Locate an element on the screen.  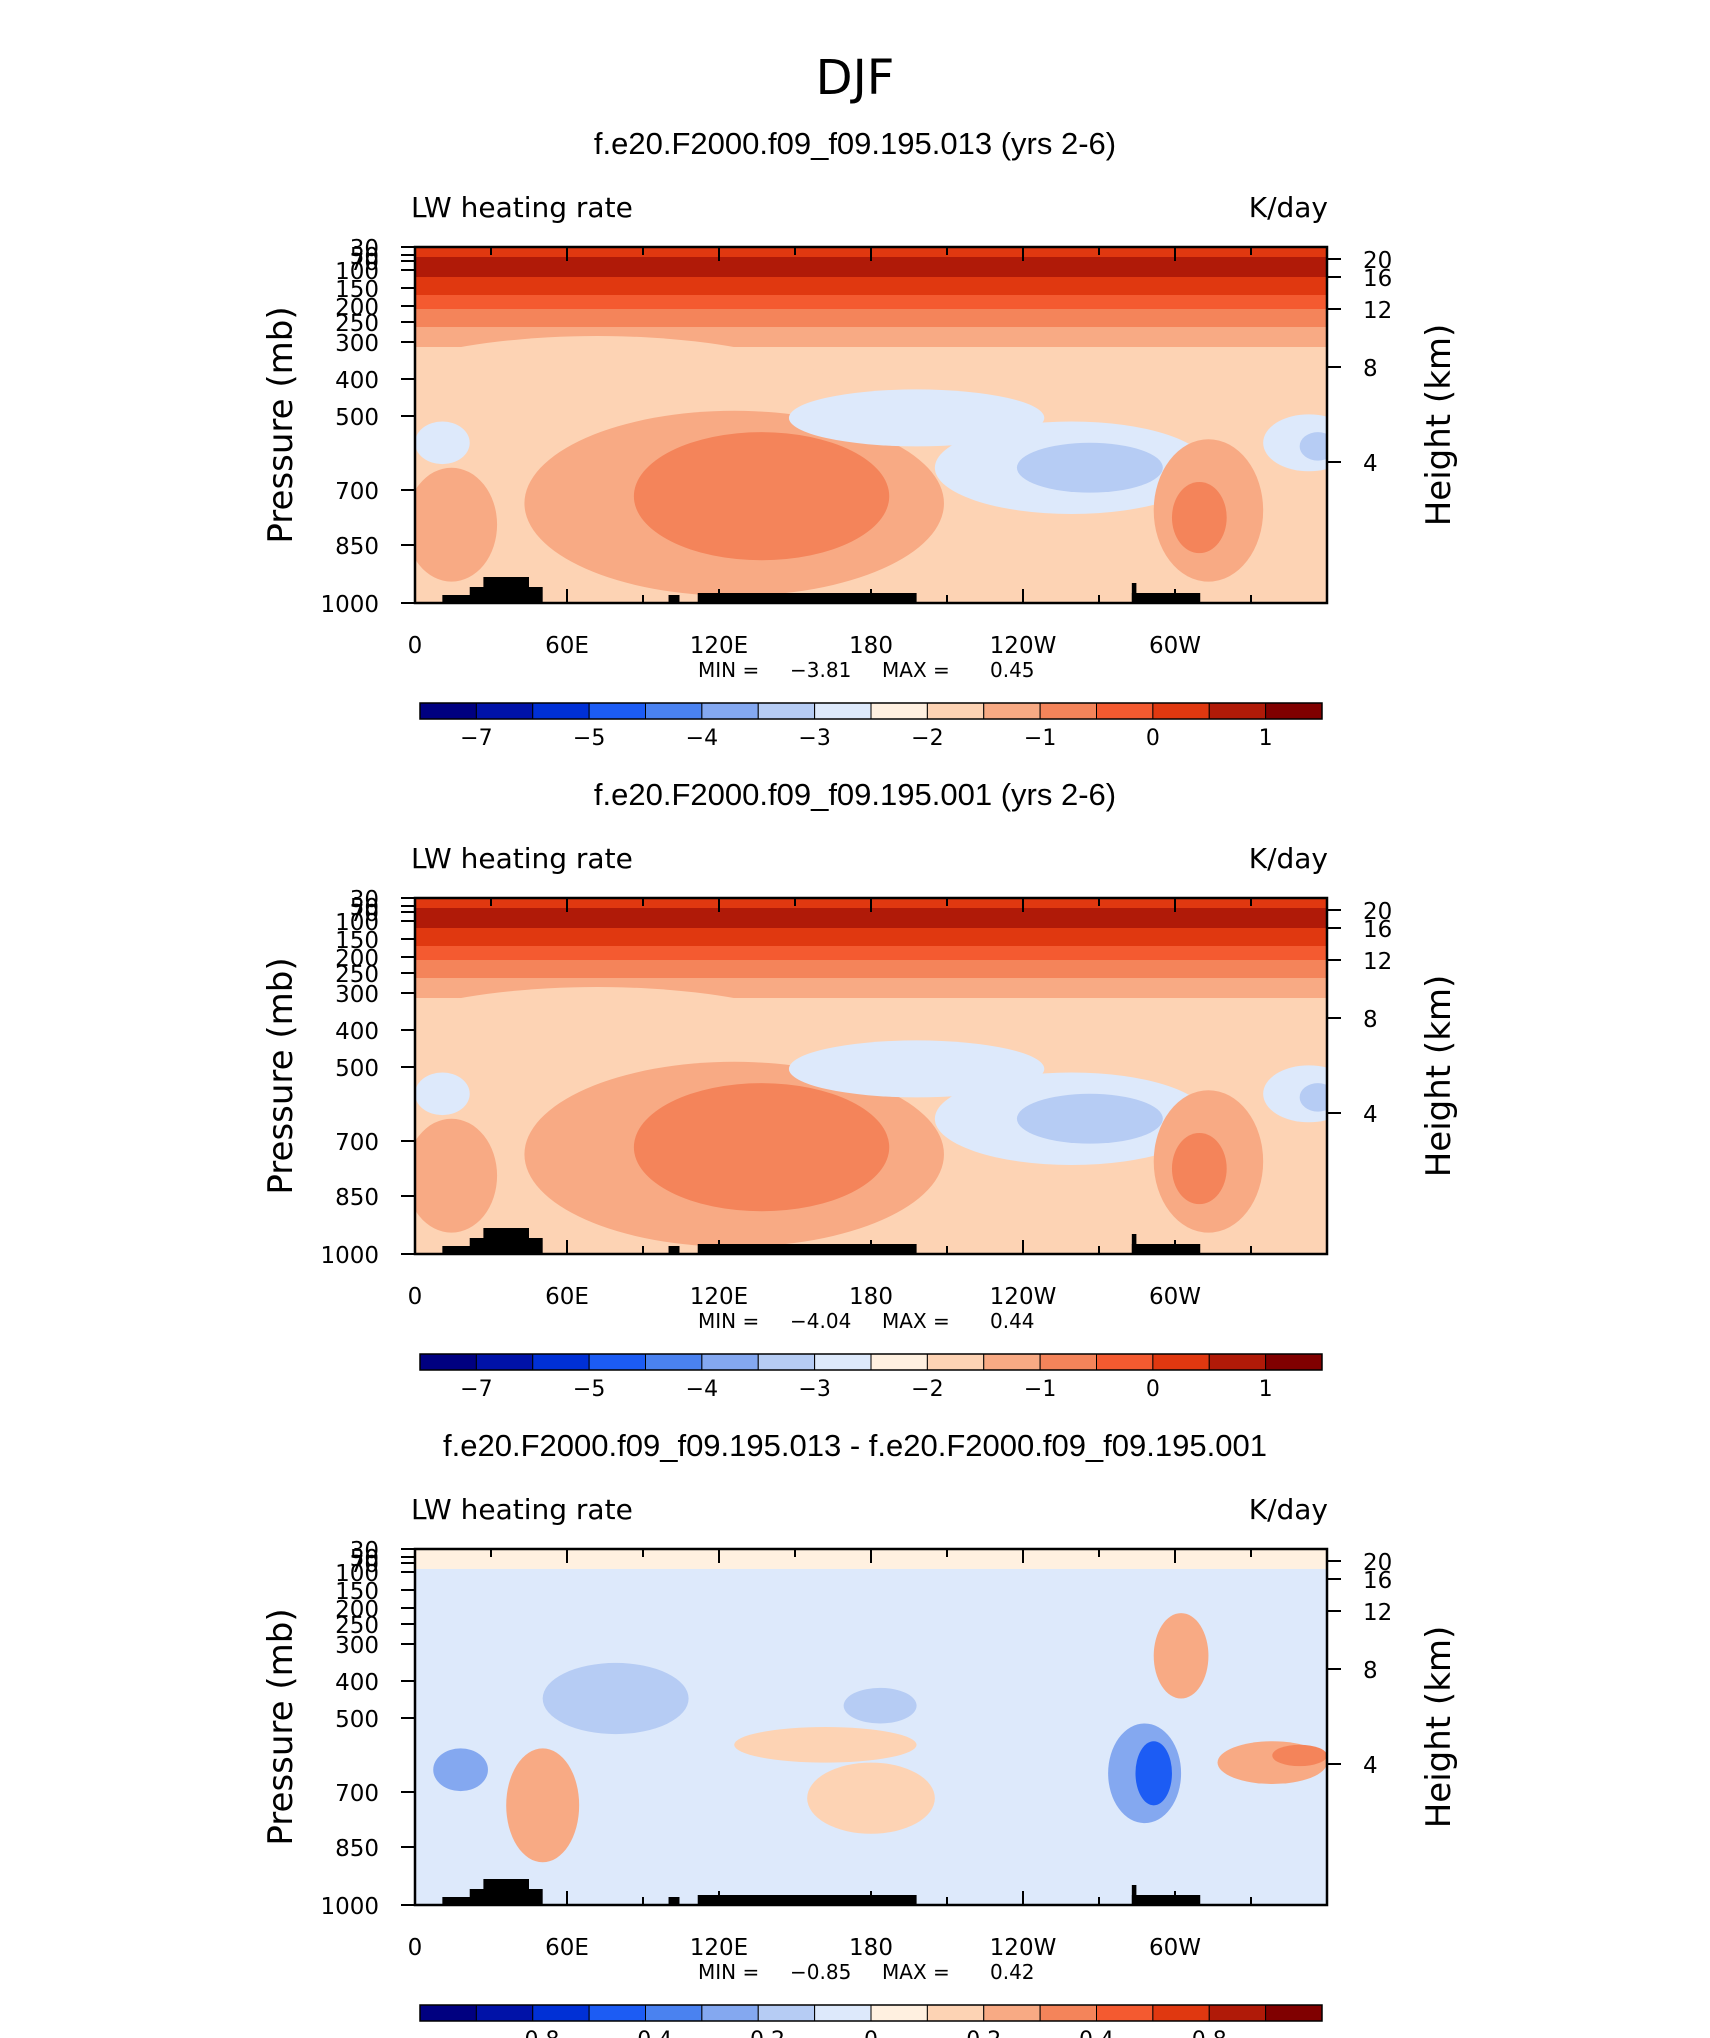
height-tick-label: 8 is located at coordinates (1370, 1020).